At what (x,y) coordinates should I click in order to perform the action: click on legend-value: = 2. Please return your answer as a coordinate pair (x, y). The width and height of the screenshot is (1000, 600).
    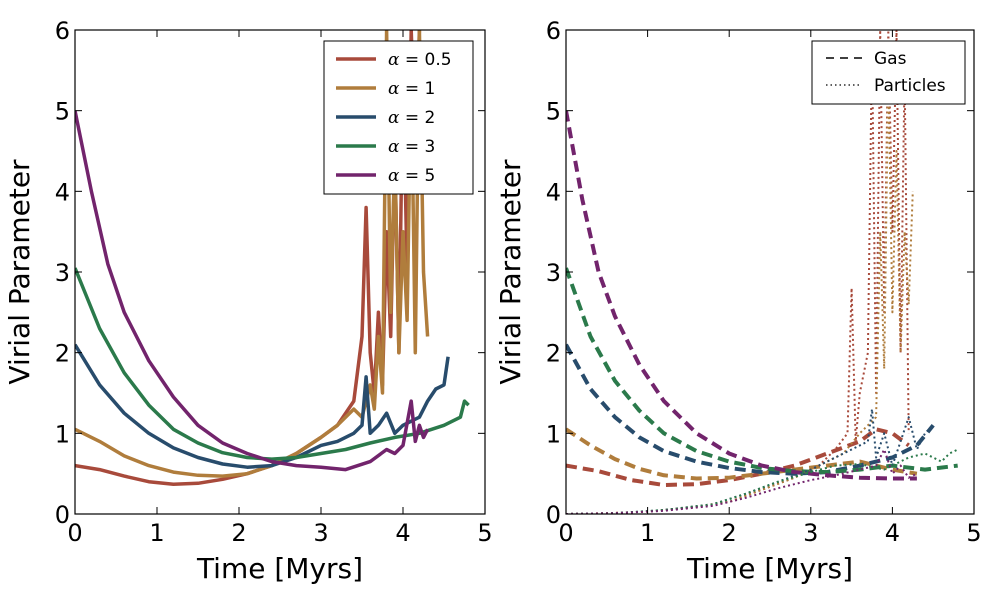
    Looking at the image, I should click on (417, 118).